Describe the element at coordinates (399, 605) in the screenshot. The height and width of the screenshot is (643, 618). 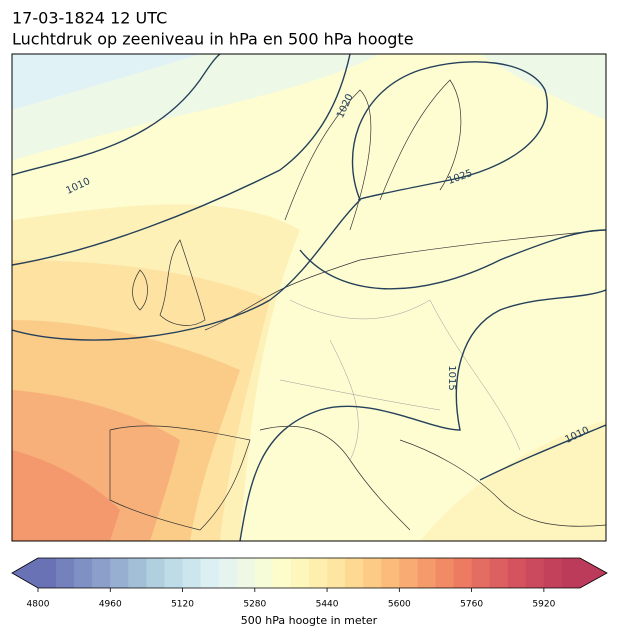
I see `colorbar-tick-label: 5600` at that location.